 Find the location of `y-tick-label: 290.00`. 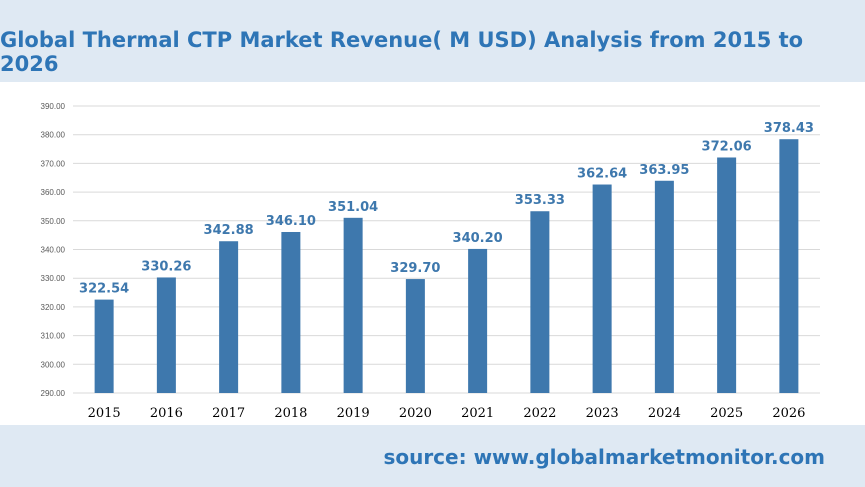

y-tick-label: 290.00 is located at coordinates (53, 393).